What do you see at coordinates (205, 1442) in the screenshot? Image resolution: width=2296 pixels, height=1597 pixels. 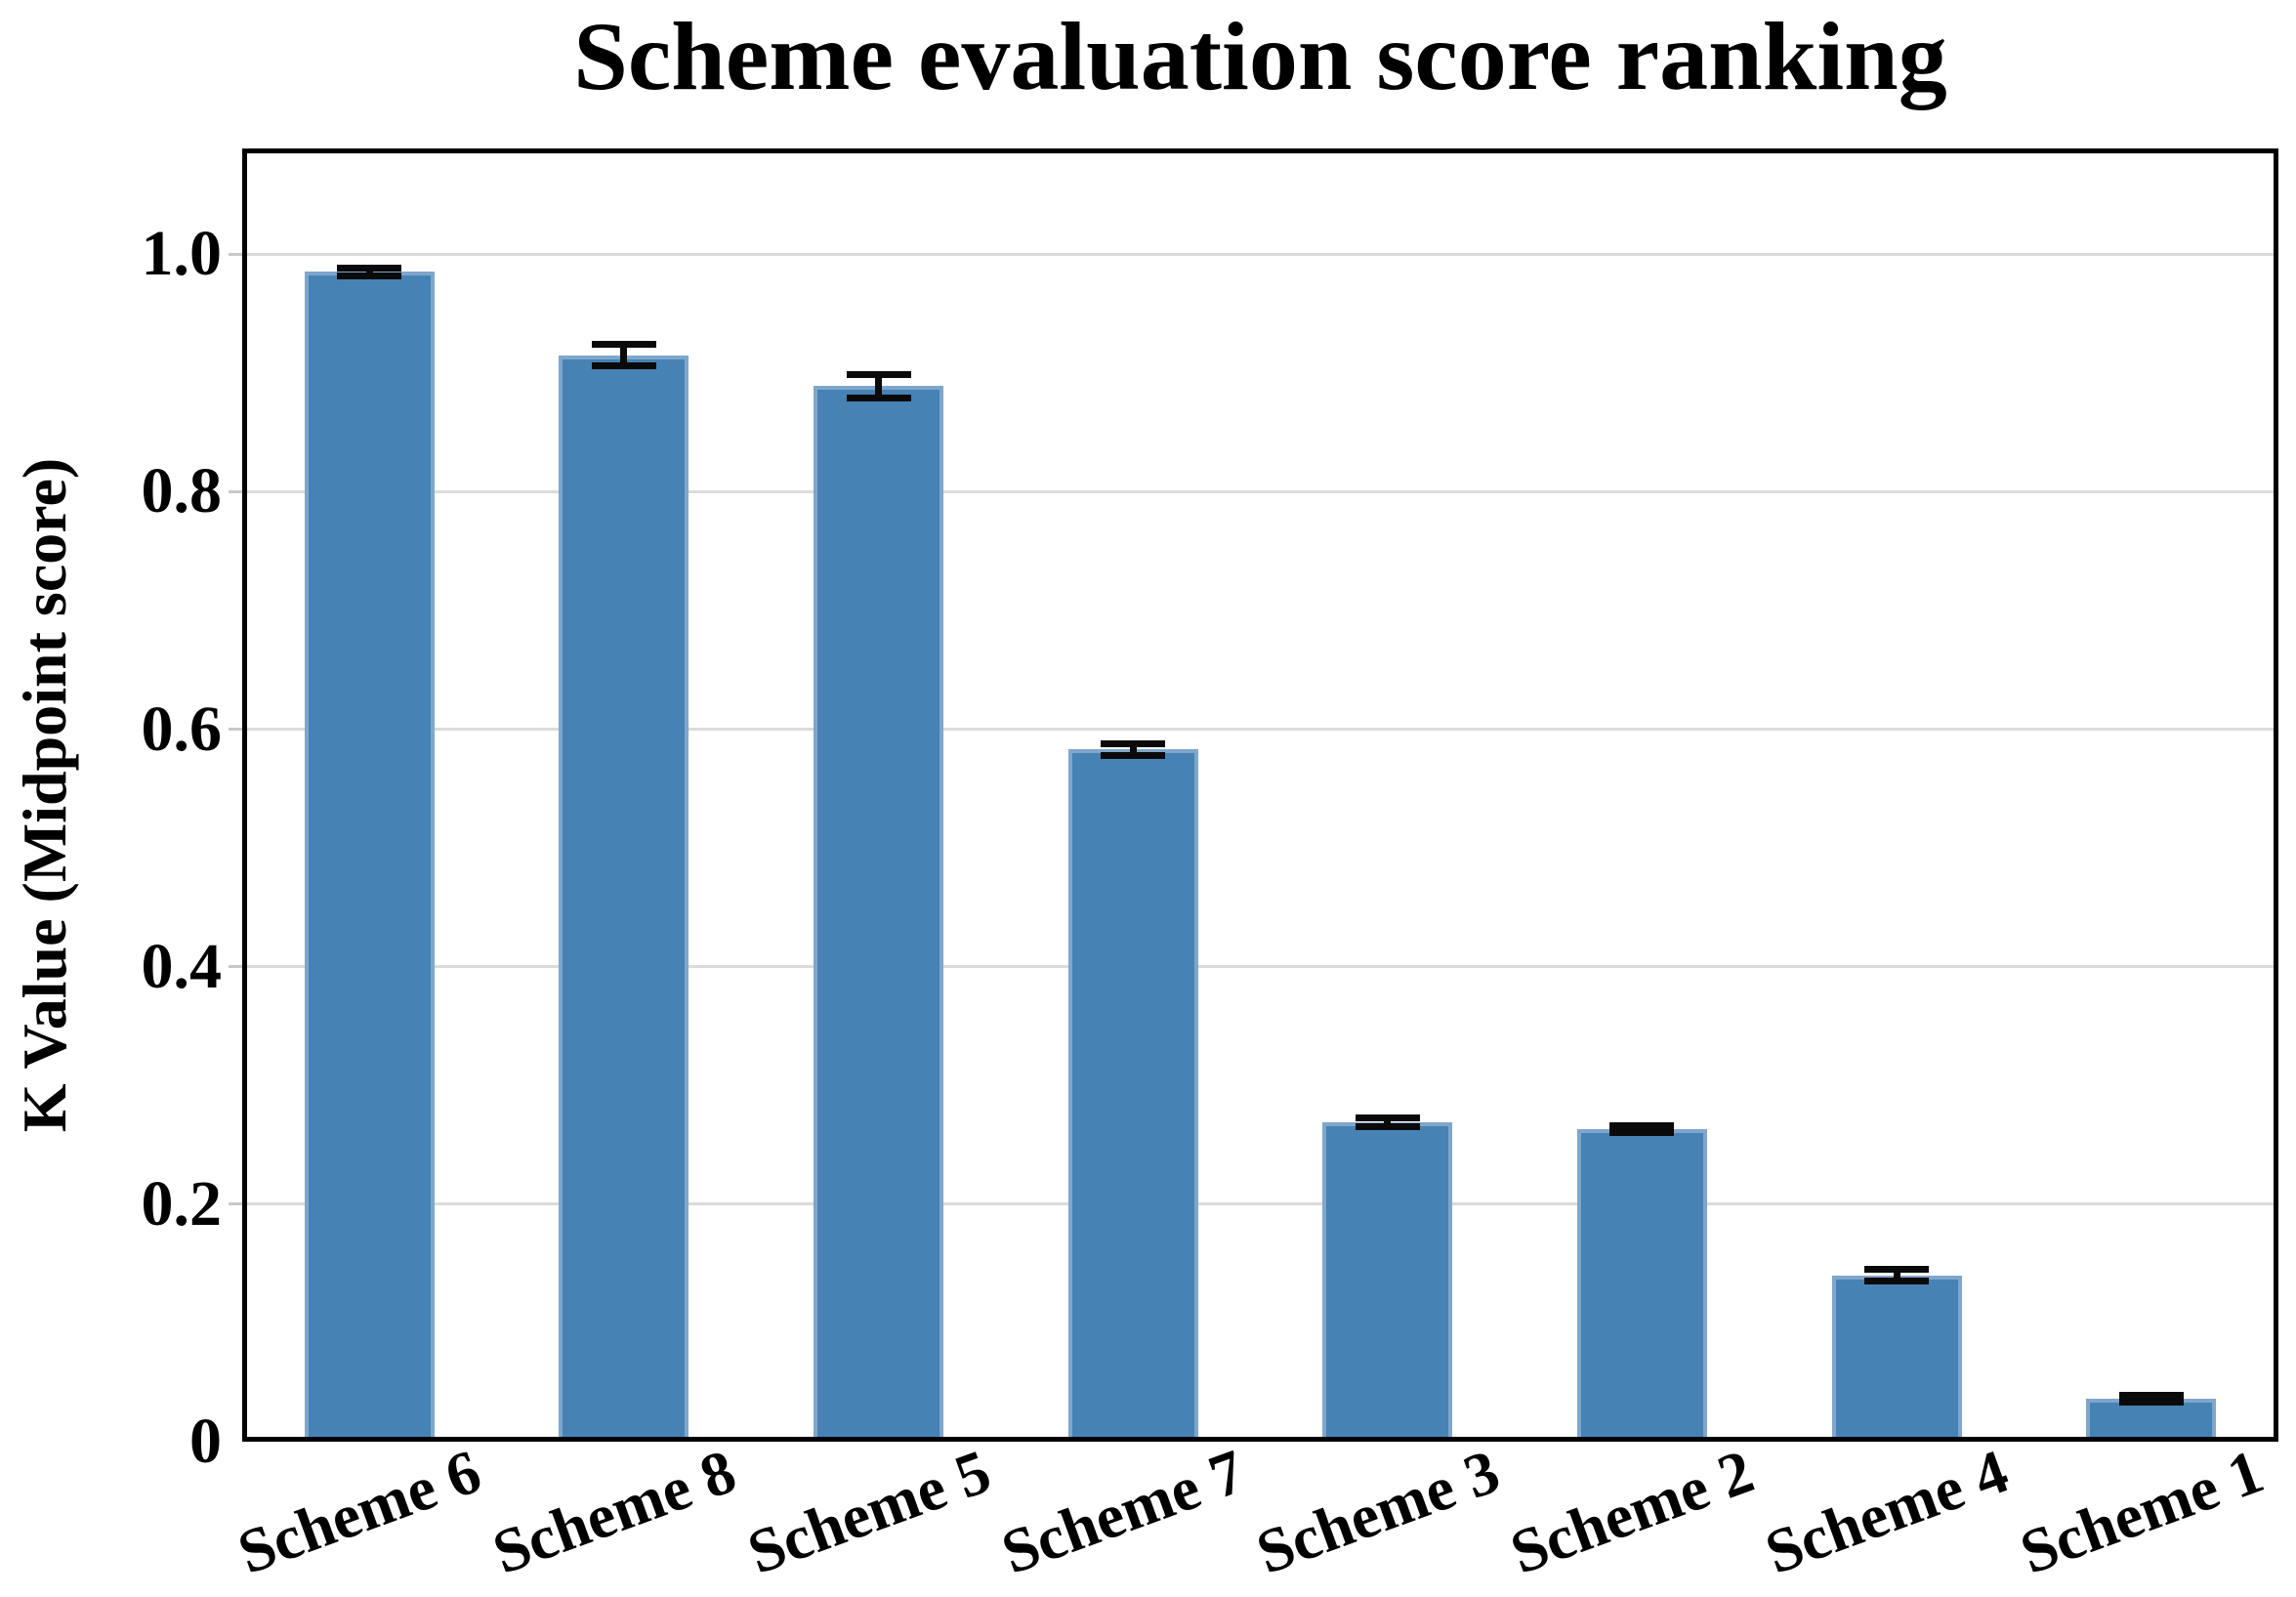 I see `y-tick-label: 0` at bounding box center [205, 1442].